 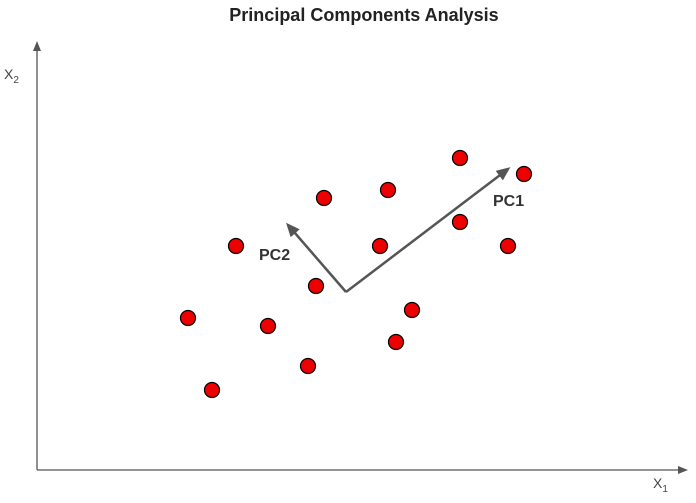 What do you see at coordinates (16, 80) in the screenshot?
I see `y-axis-label-sub: 2` at bounding box center [16, 80].